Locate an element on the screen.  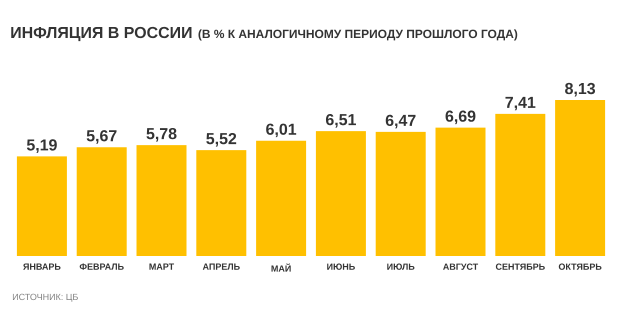
x-tick-label: АВГУСТ is located at coordinates (460, 267).